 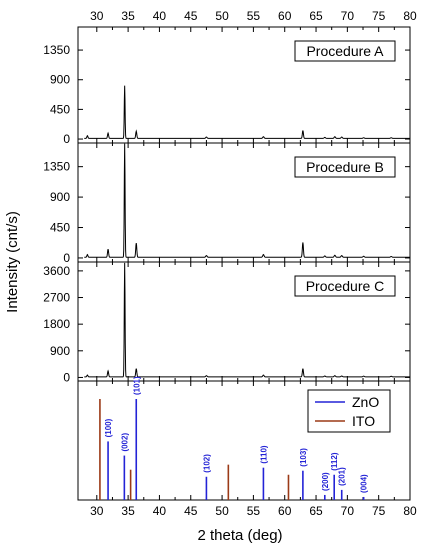 I want to click on x-tick-label-top: 80, so click(x=410, y=16).